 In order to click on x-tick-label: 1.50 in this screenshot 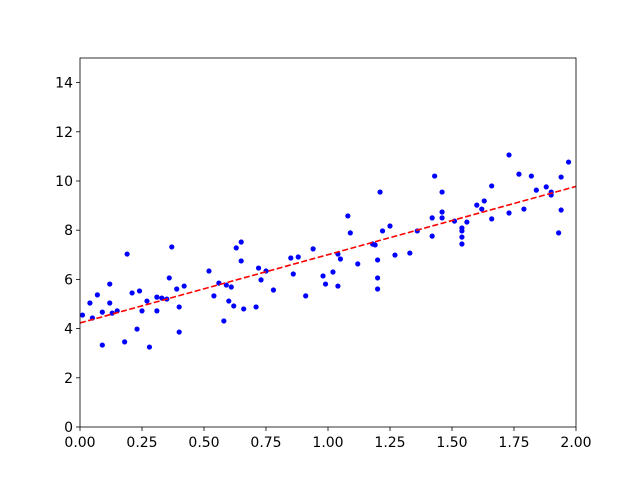, I will do `click(451, 443)`.